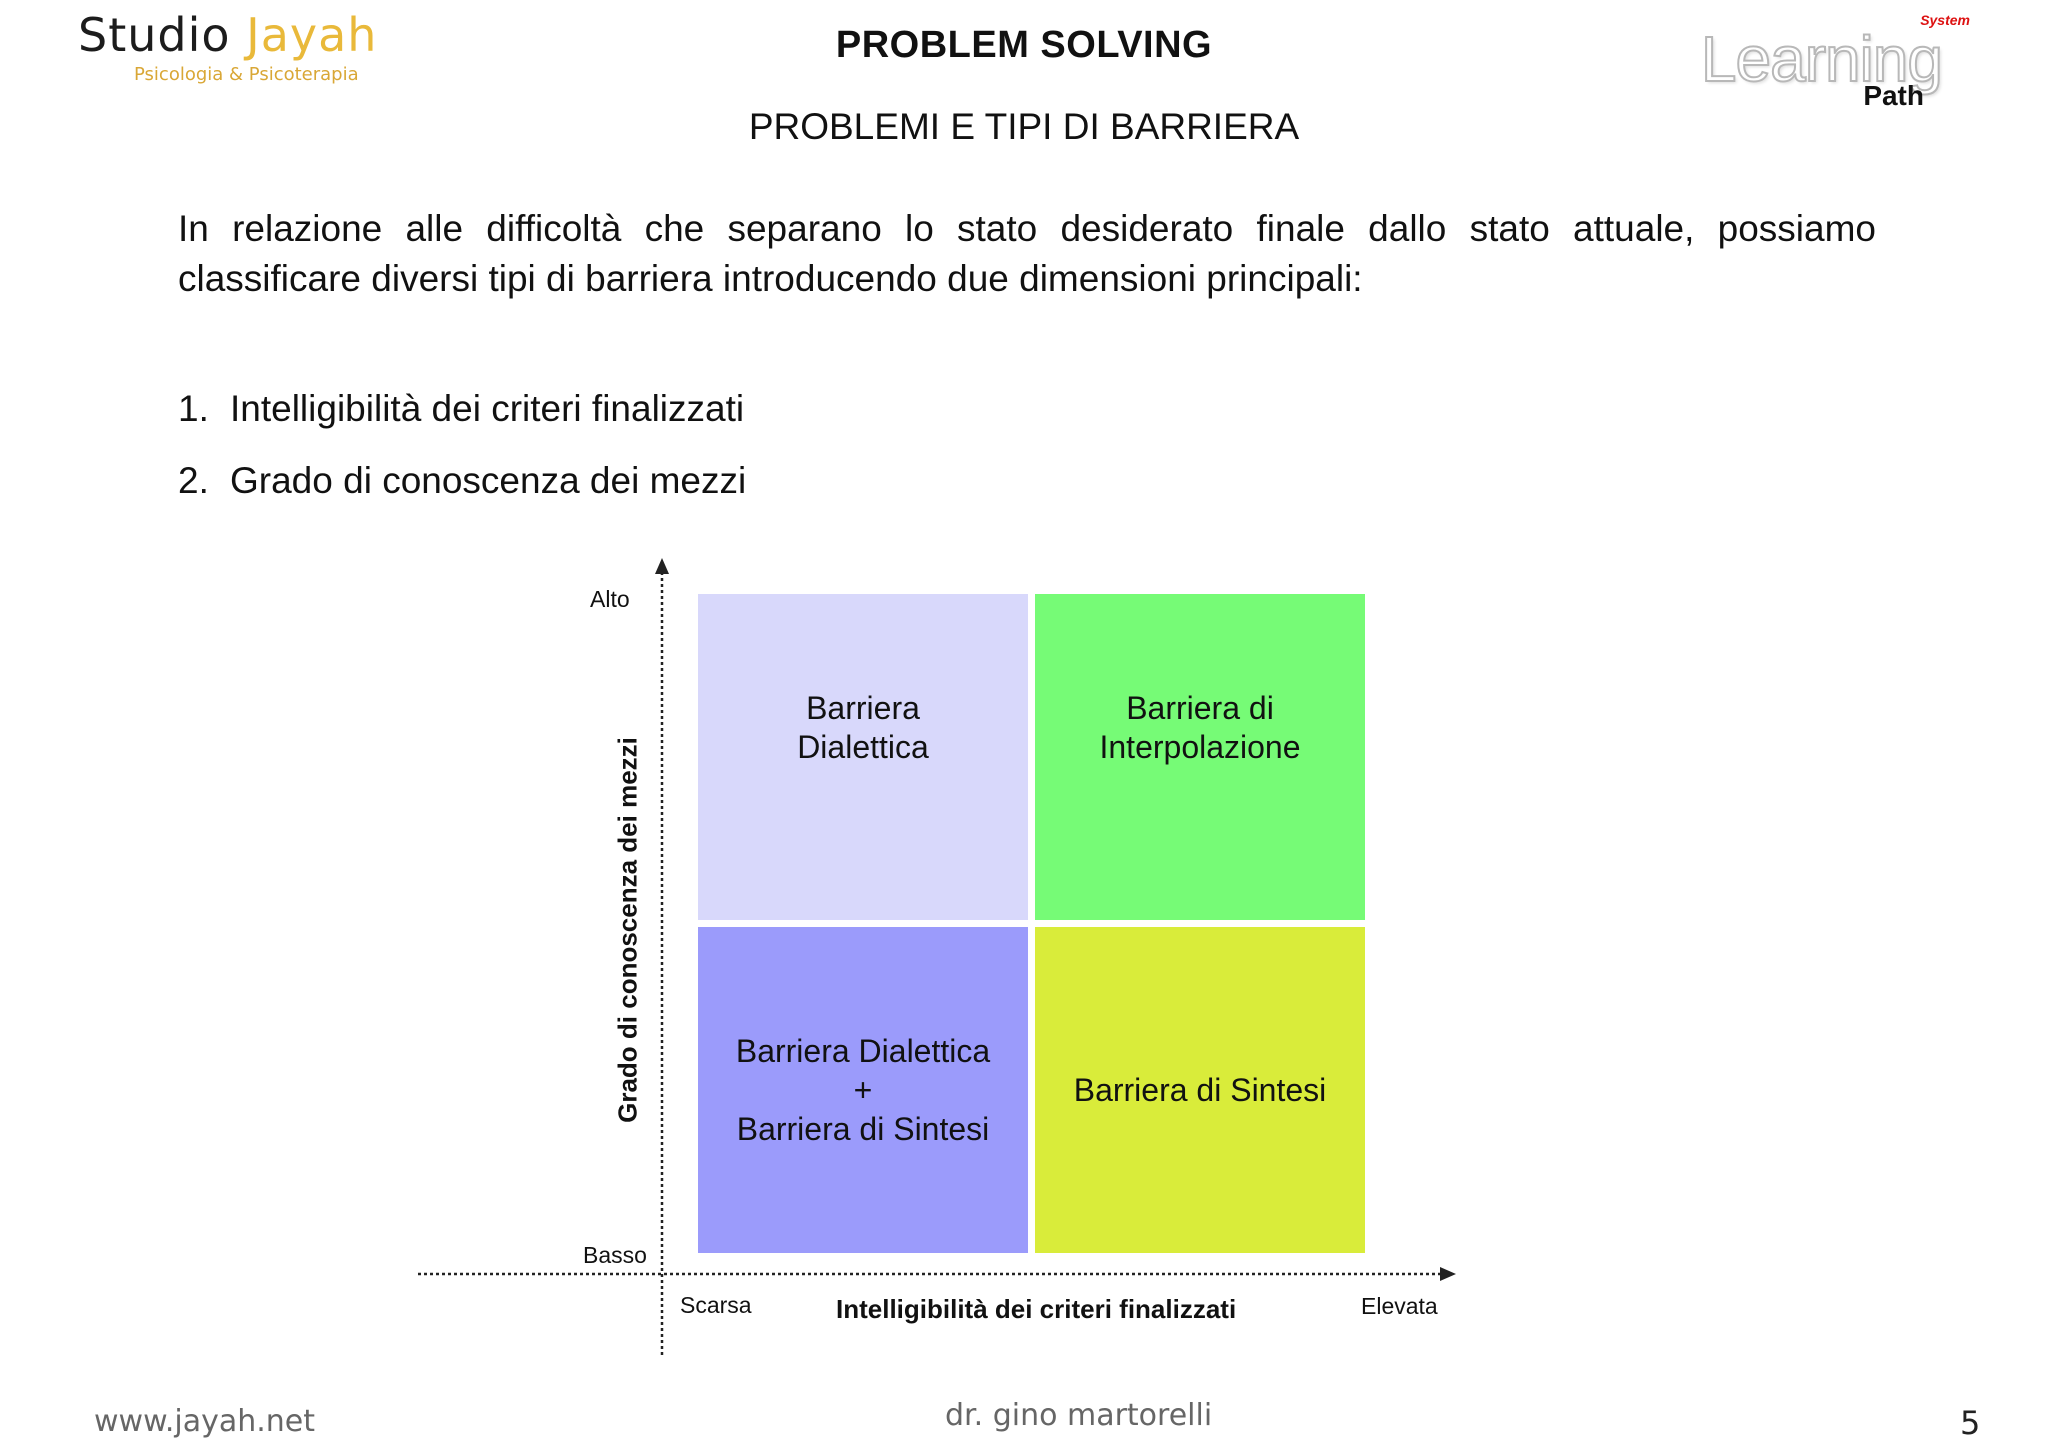 The image size is (2048, 1447). Describe the element at coordinates (1822, 59) in the screenshot. I see `logo-learning-text: Learning` at that location.